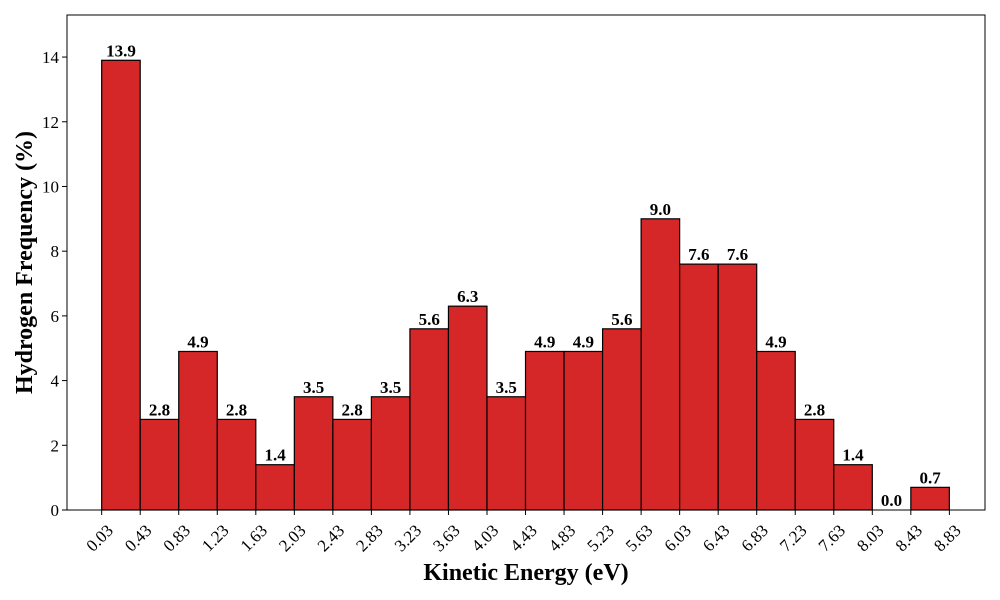 Image resolution: width=1000 pixels, height=600 pixels. What do you see at coordinates (870, 538) in the screenshot?
I see `x-tick-label: 8.03` at bounding box center [870, 538].